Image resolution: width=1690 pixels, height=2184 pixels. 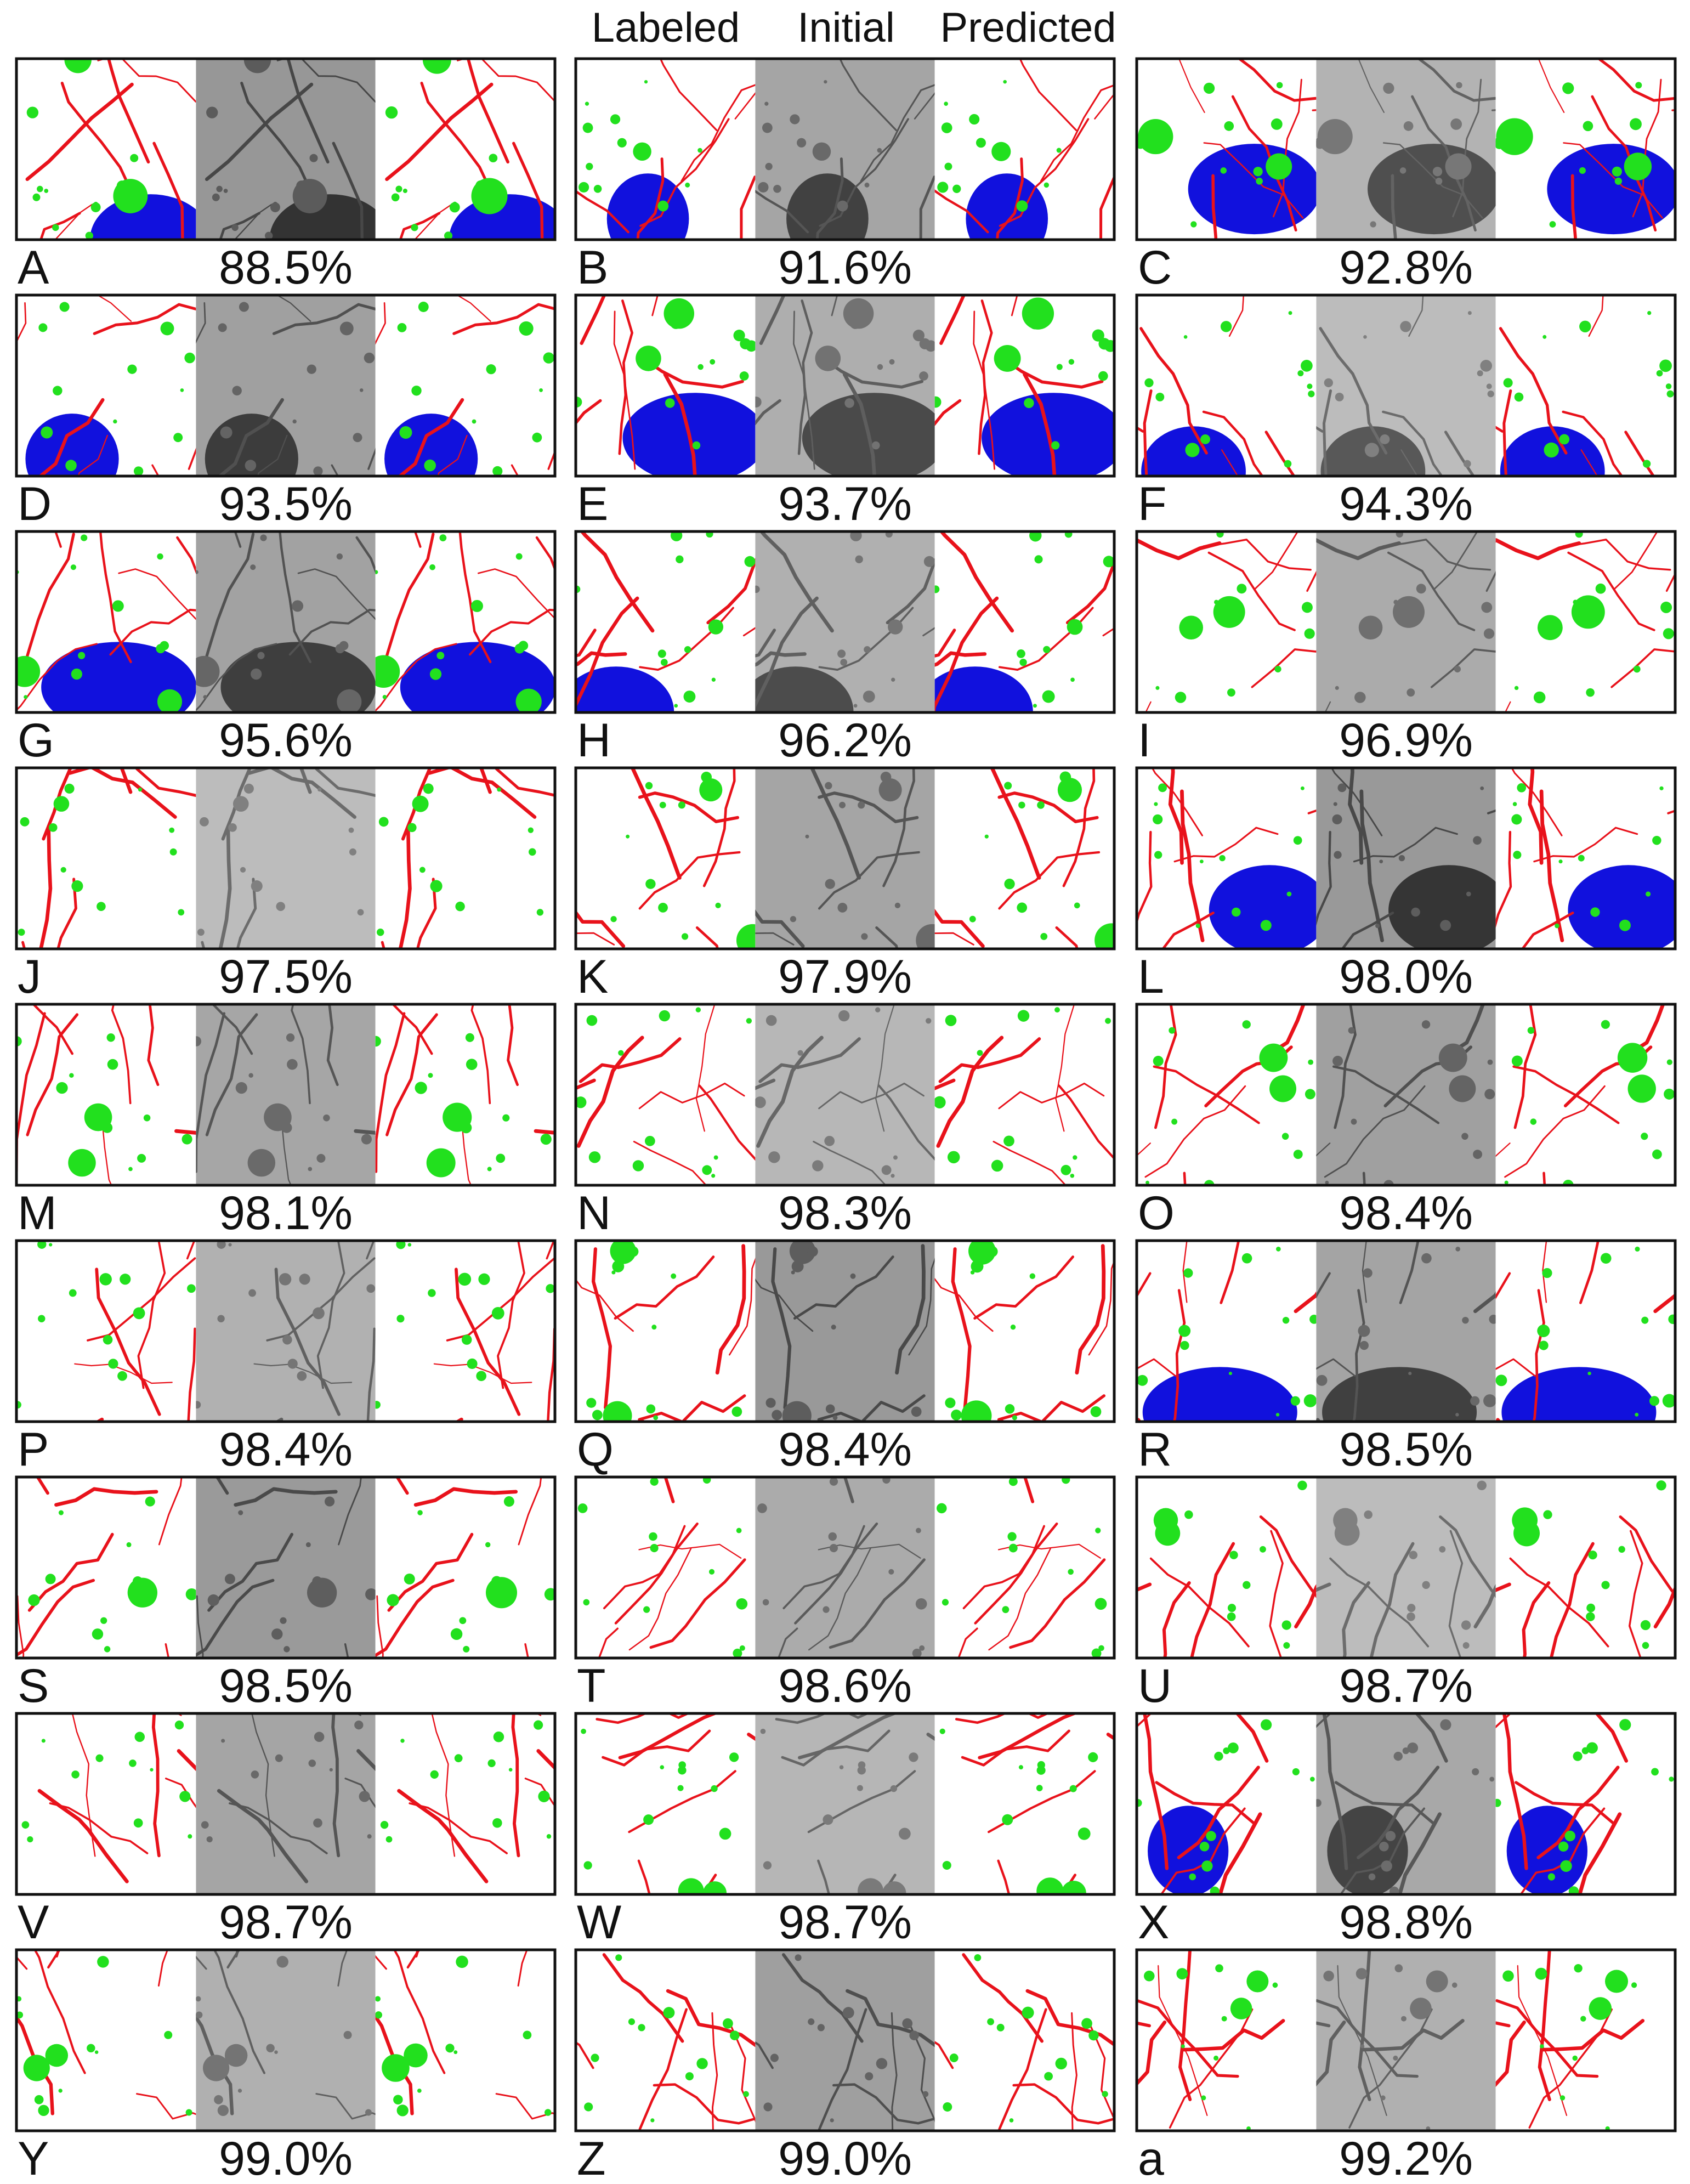 What do you see at coordinates (1406, 976) in the screenshot?
I see `panel-accuracy: 98.0%` at bounding box center [1406, 976].